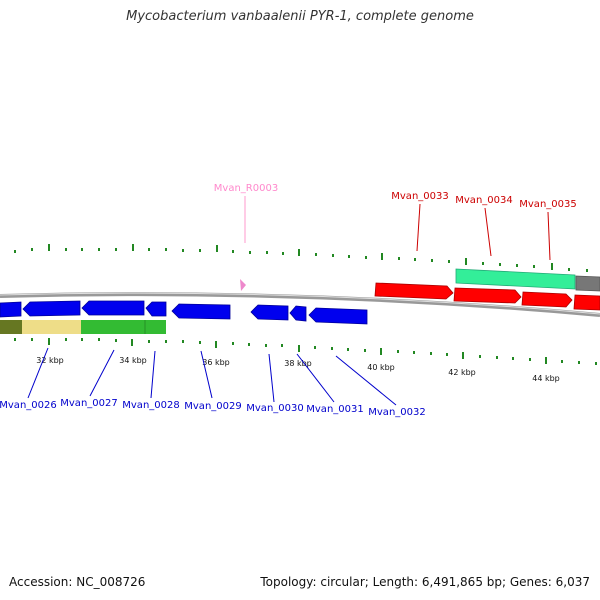 This screenshot has width=600, height=600. Describe the element at coordinates (28, 405) in the screenshot. I see `gene-label-mvan-0026: Mvan_0026` at that location.